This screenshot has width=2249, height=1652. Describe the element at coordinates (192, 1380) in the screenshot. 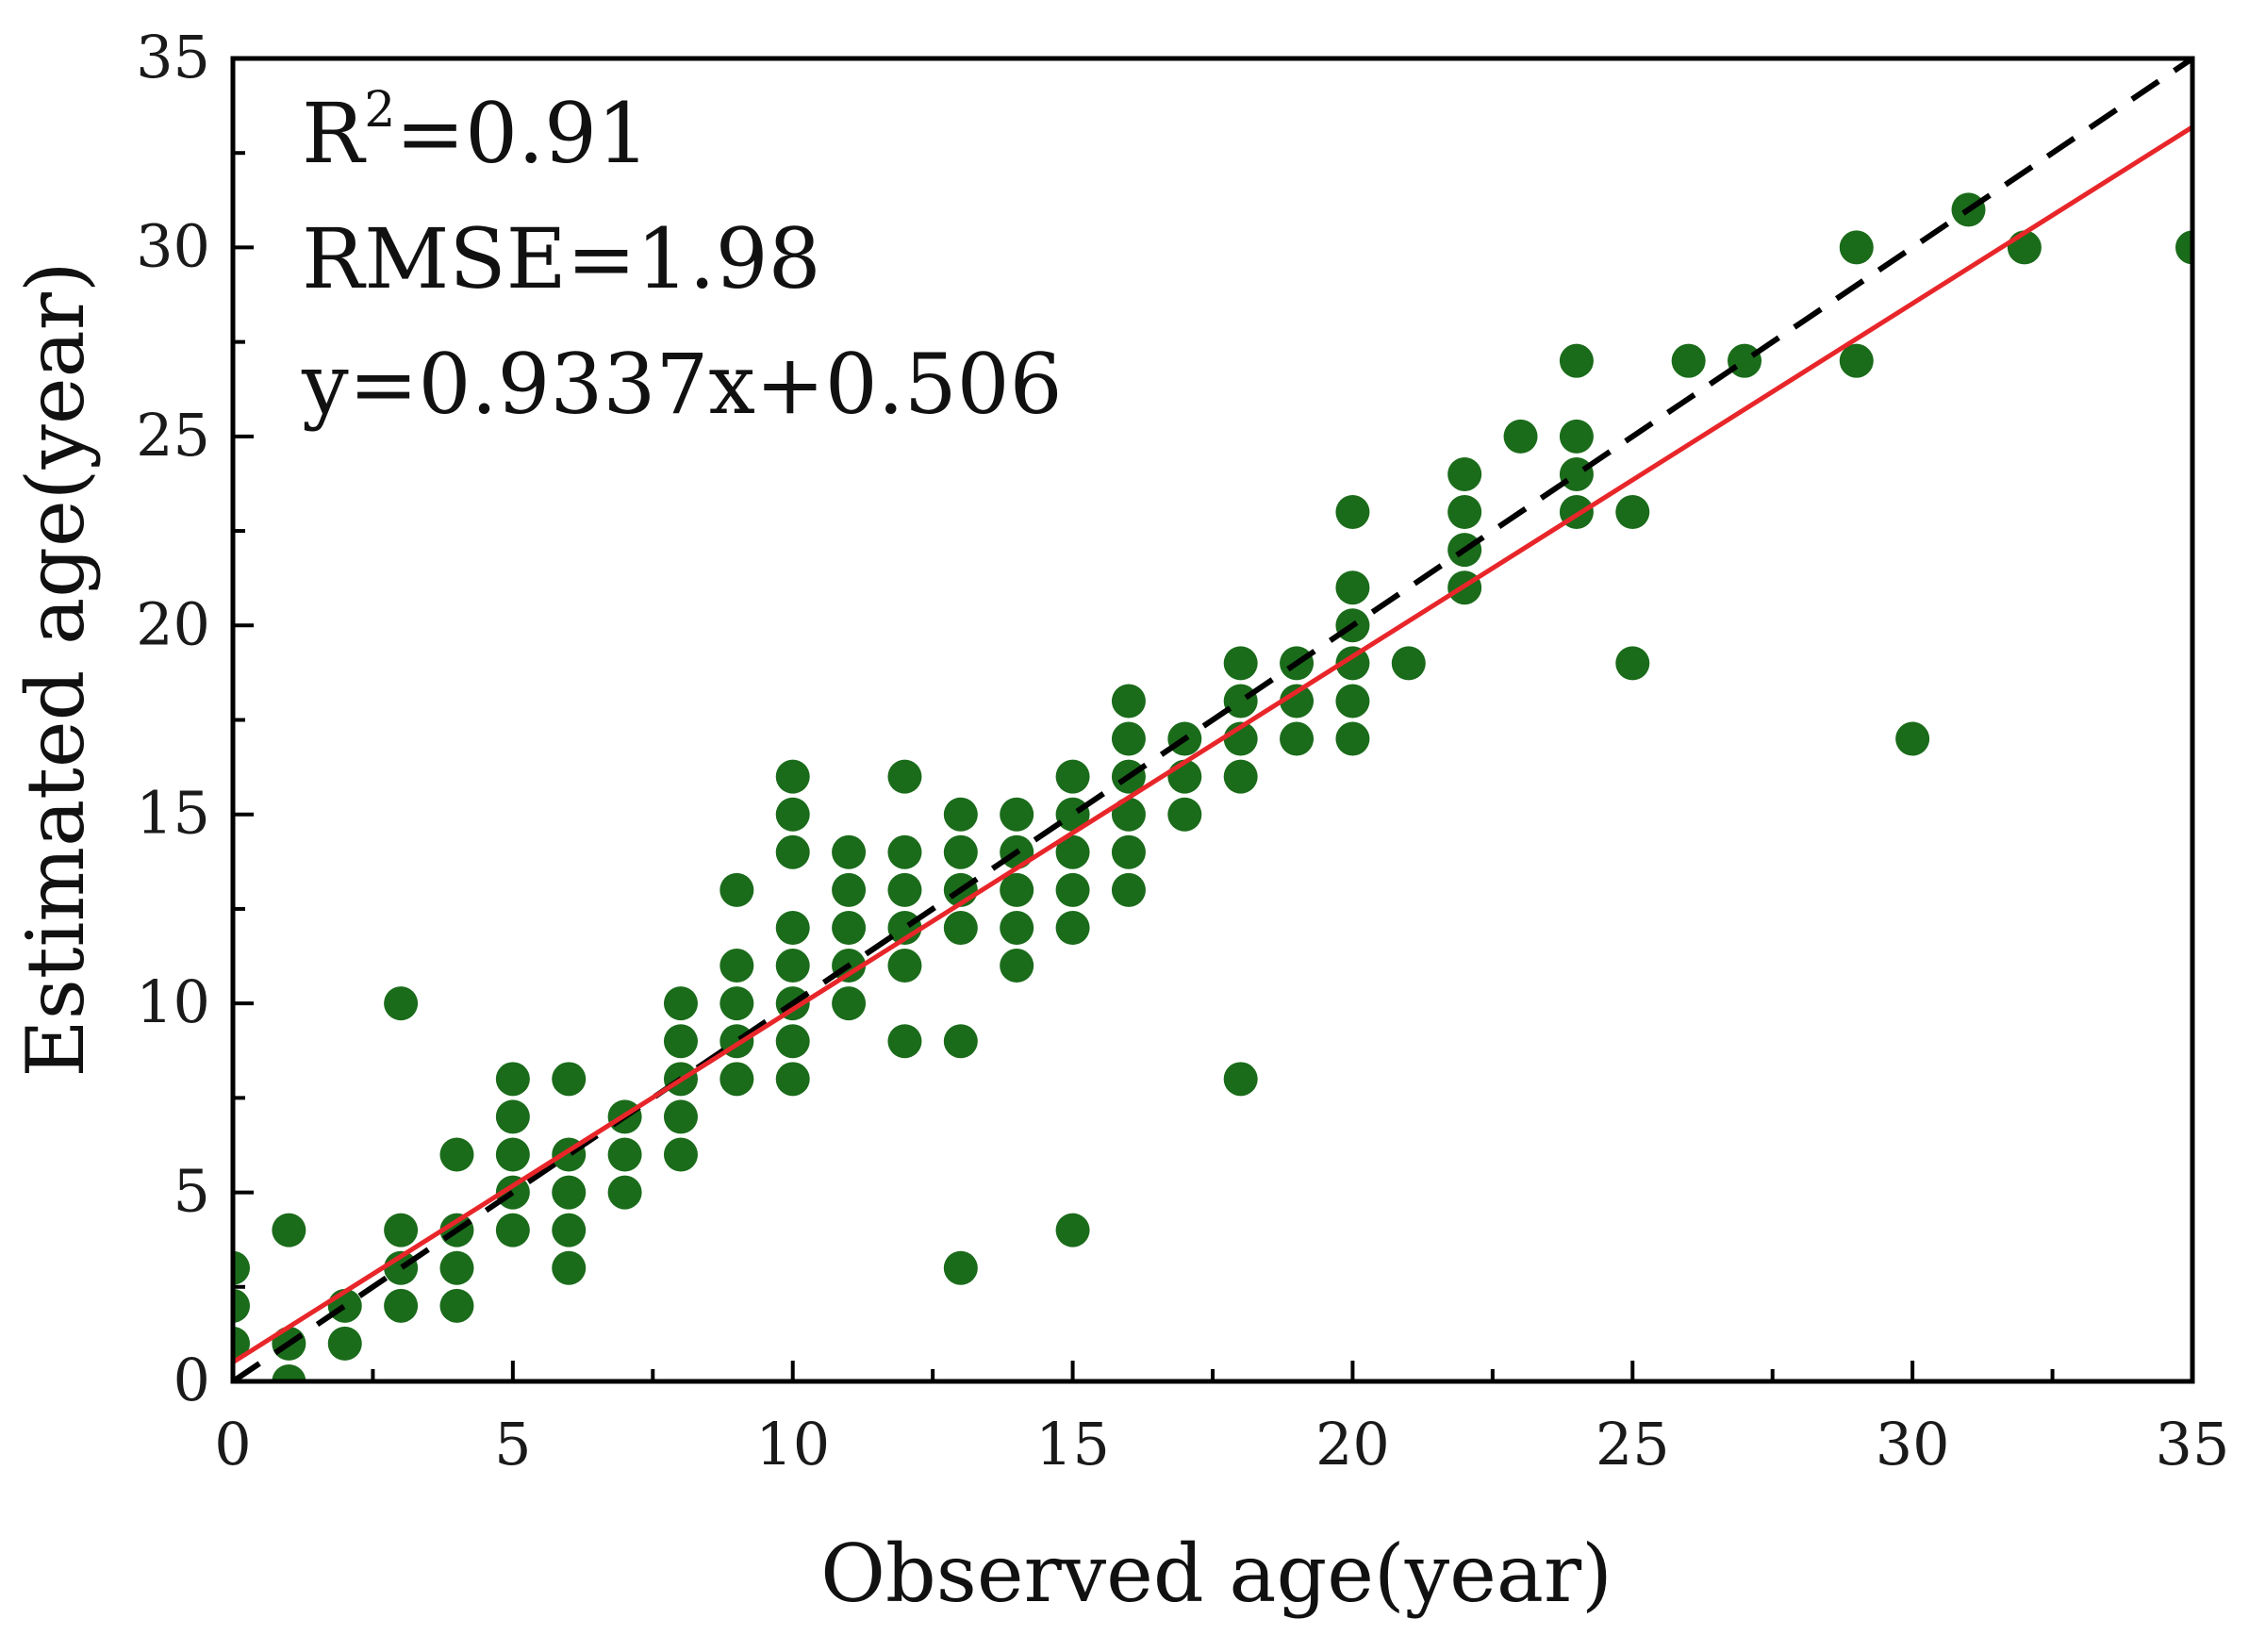

I see `y-tick-label: 0` at that location.